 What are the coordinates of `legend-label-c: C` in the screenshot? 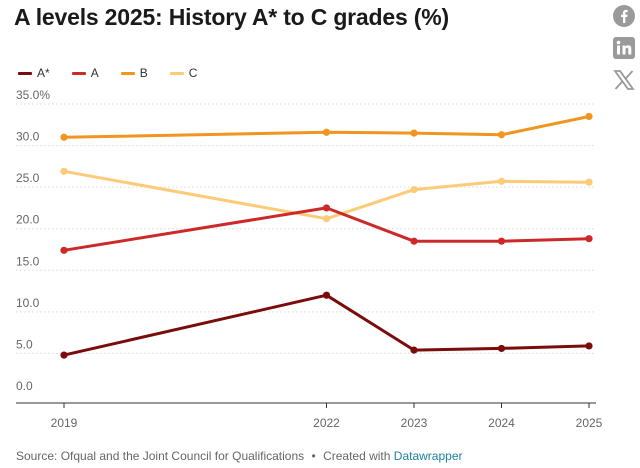 It's located at (193, 73).